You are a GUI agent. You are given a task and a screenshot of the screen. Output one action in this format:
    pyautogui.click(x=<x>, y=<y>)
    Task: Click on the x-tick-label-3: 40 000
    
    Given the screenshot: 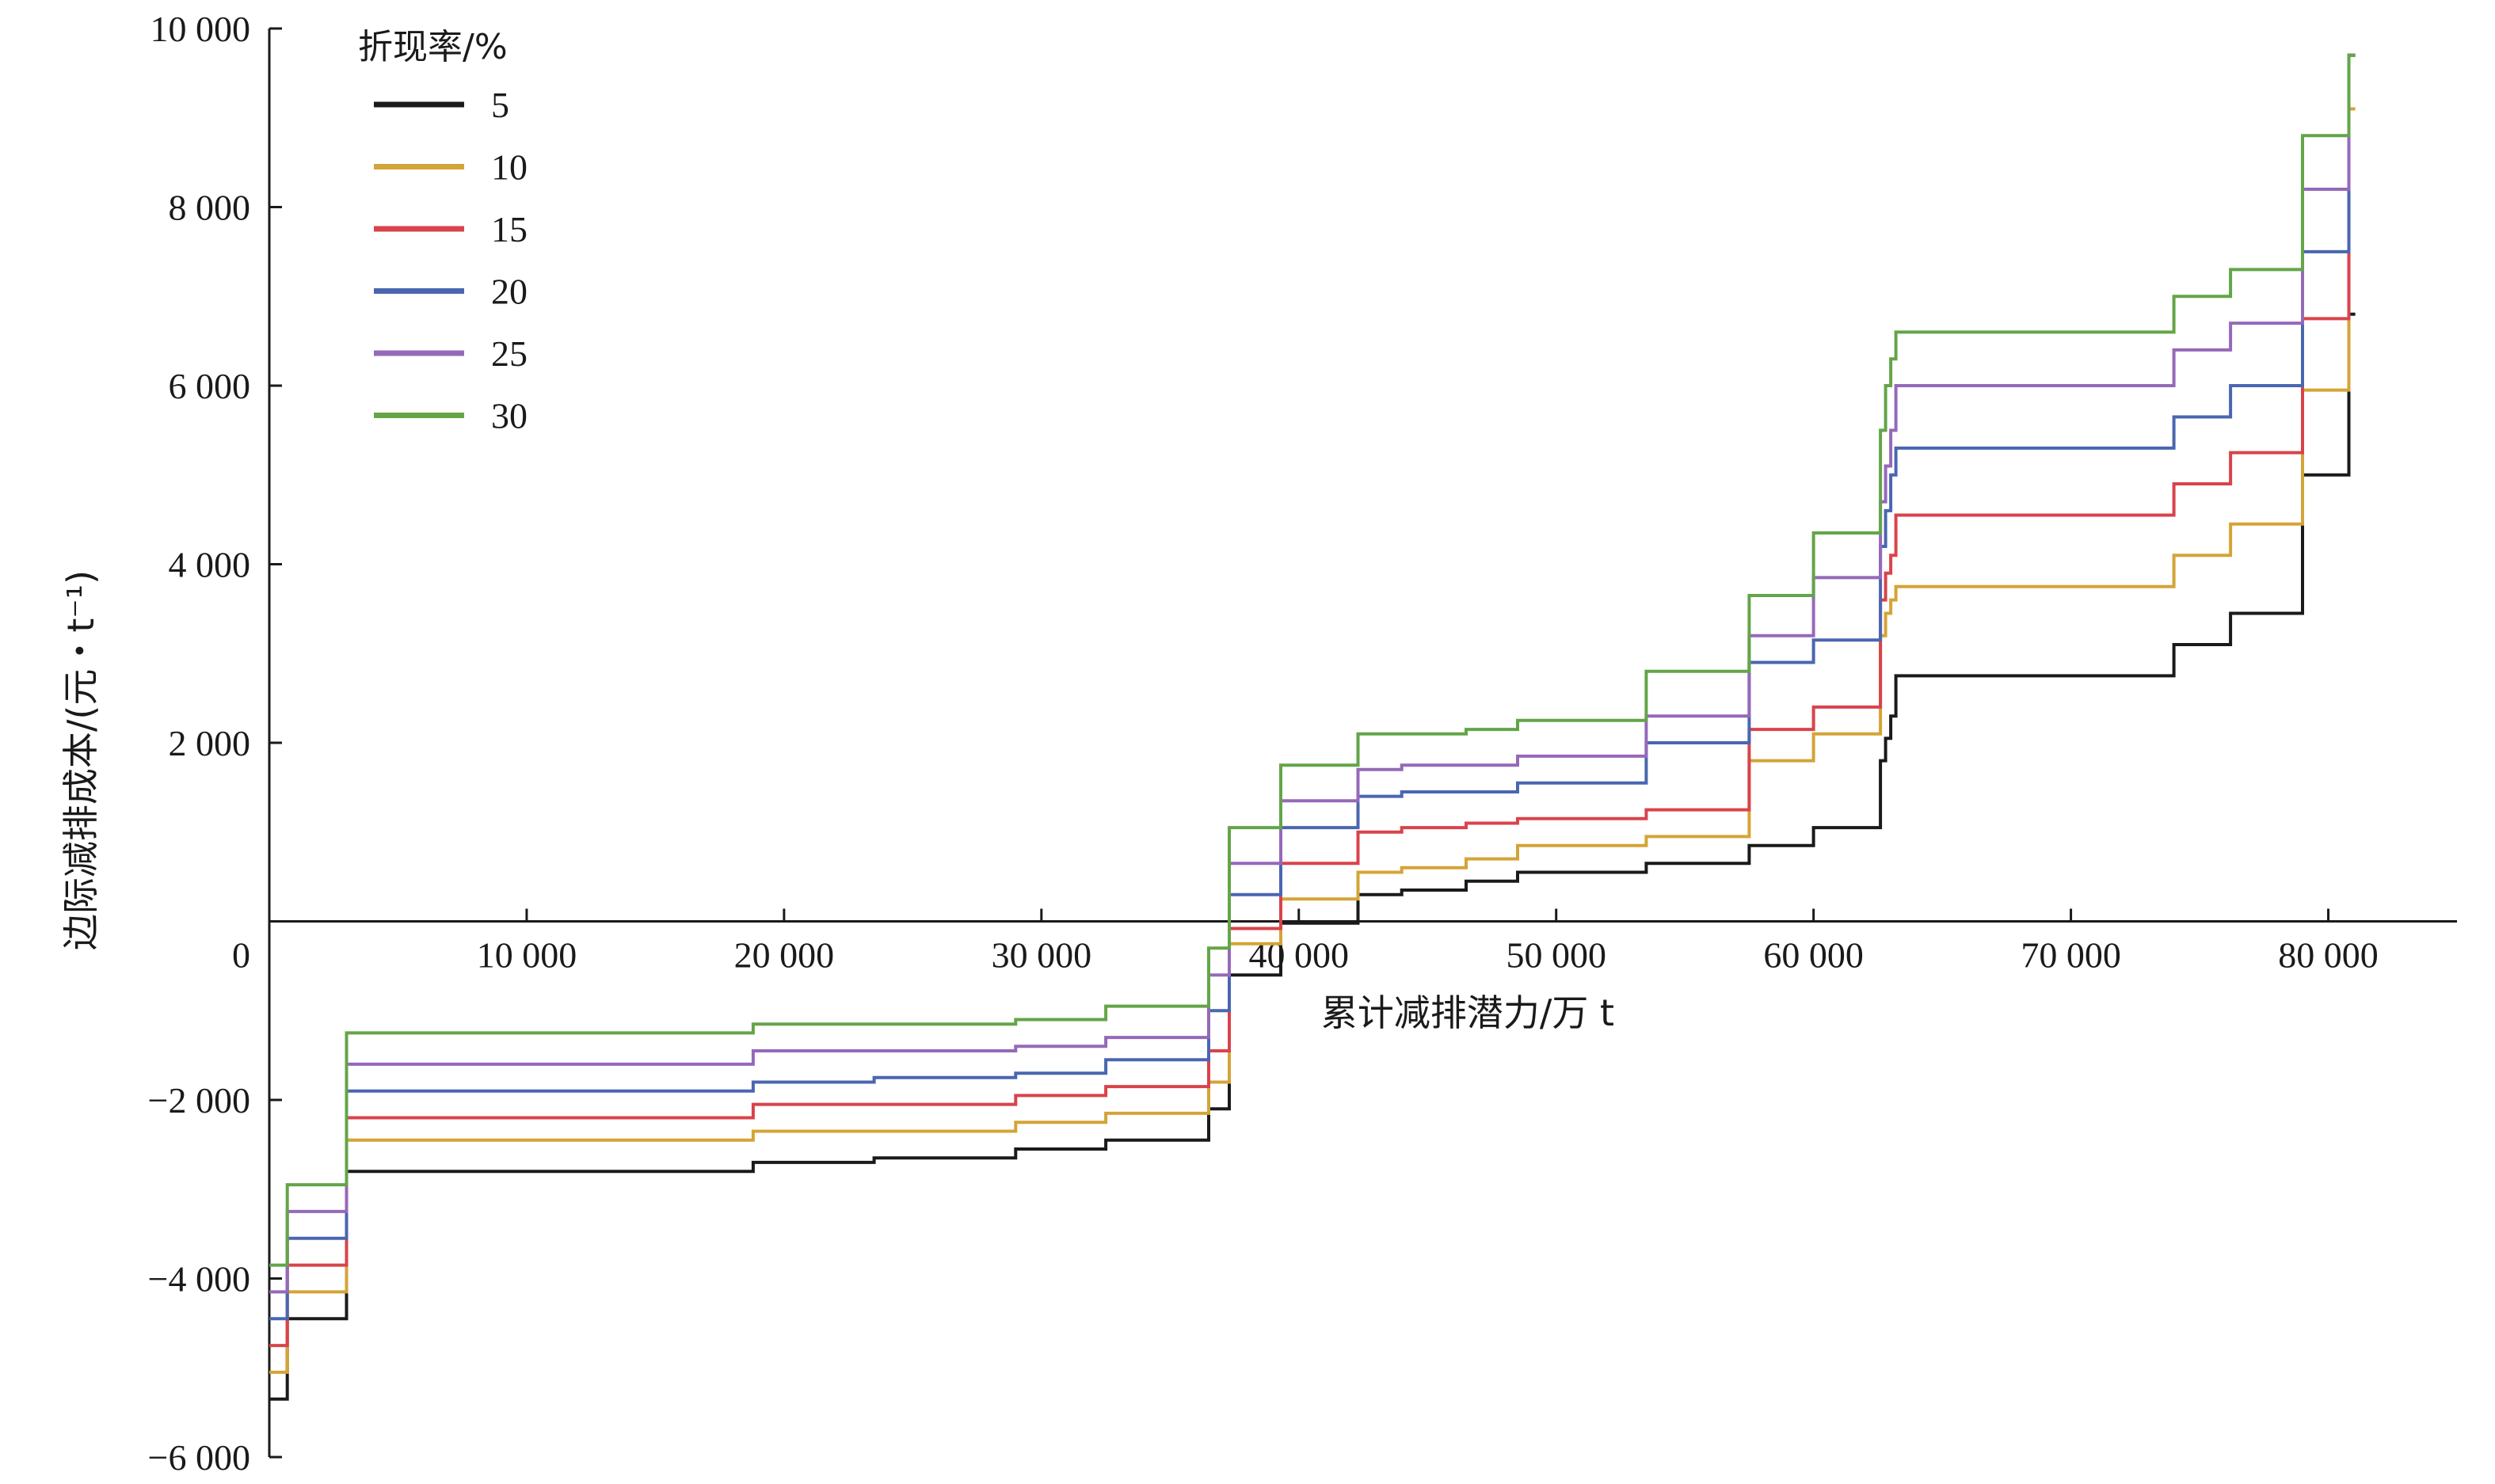 What is the action you would take?
    pyautogui.click(x=1299, y=955)
    